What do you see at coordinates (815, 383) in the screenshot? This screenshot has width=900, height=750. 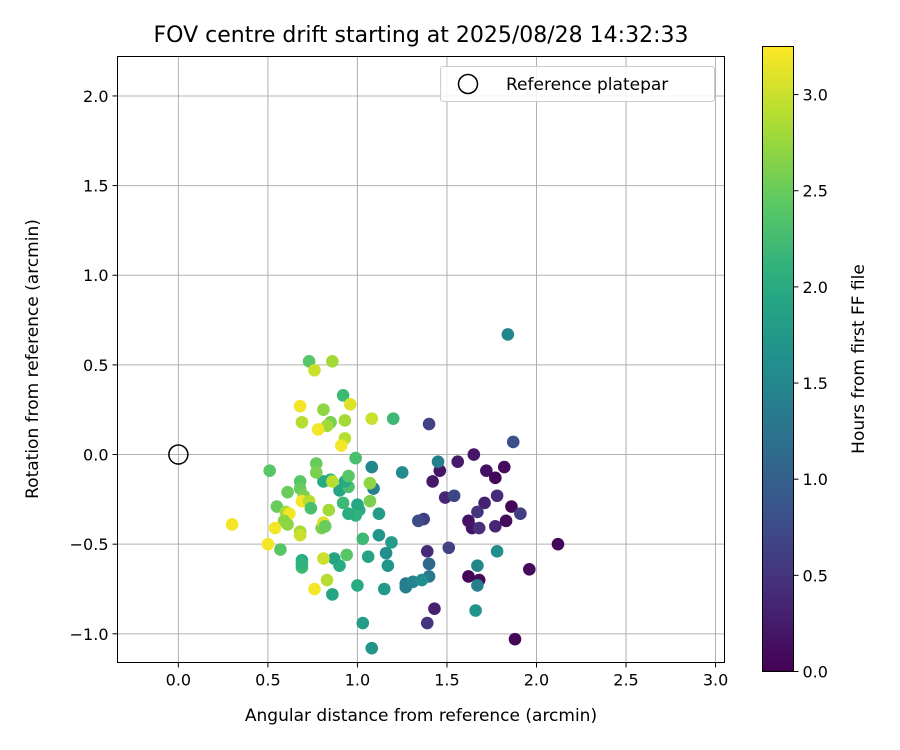 I see `colorbar-tick-label: 1.5` at bounding box center [815, 383].